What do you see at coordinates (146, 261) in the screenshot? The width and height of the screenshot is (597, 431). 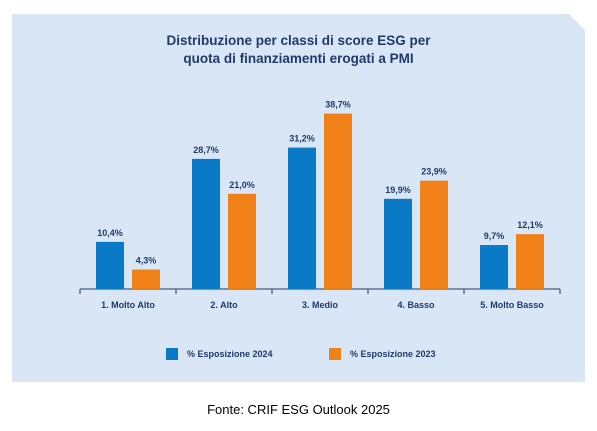 I see `data-label-2023-1: 4,3%` at bounding box center [146, 261].